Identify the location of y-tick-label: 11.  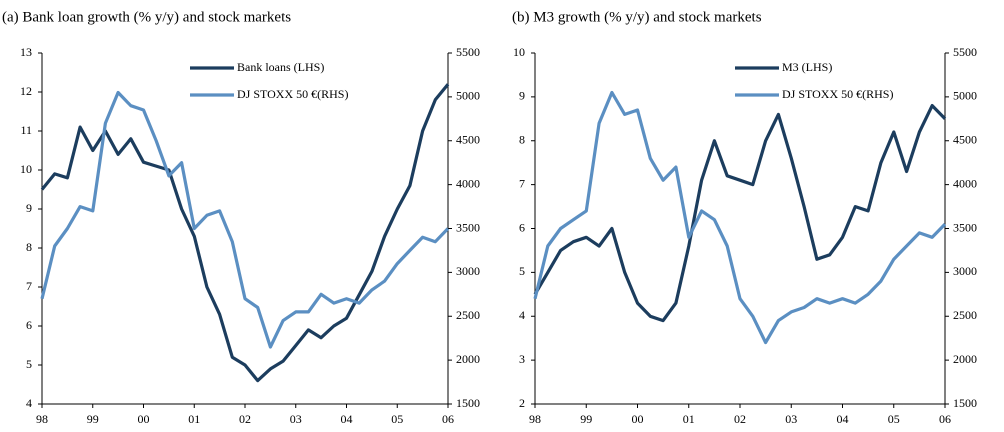
(26, 130).